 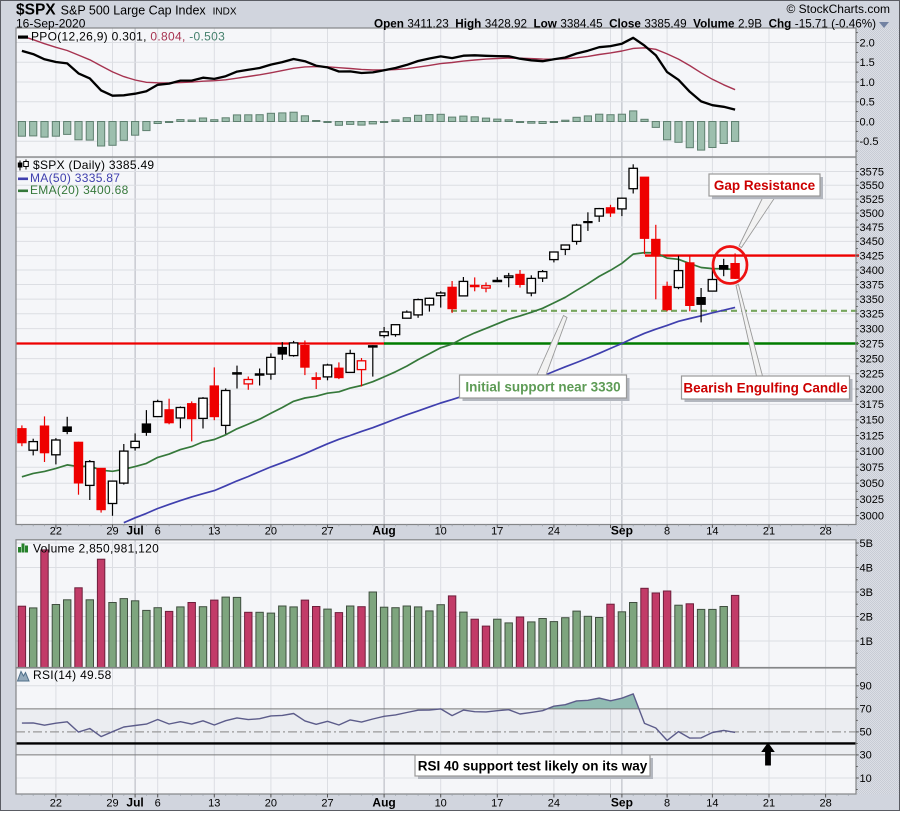 What do you see at coordinates (872, 200) in the screenshot?
I see `svg-text: 3525` at bounding box center [872, 200].